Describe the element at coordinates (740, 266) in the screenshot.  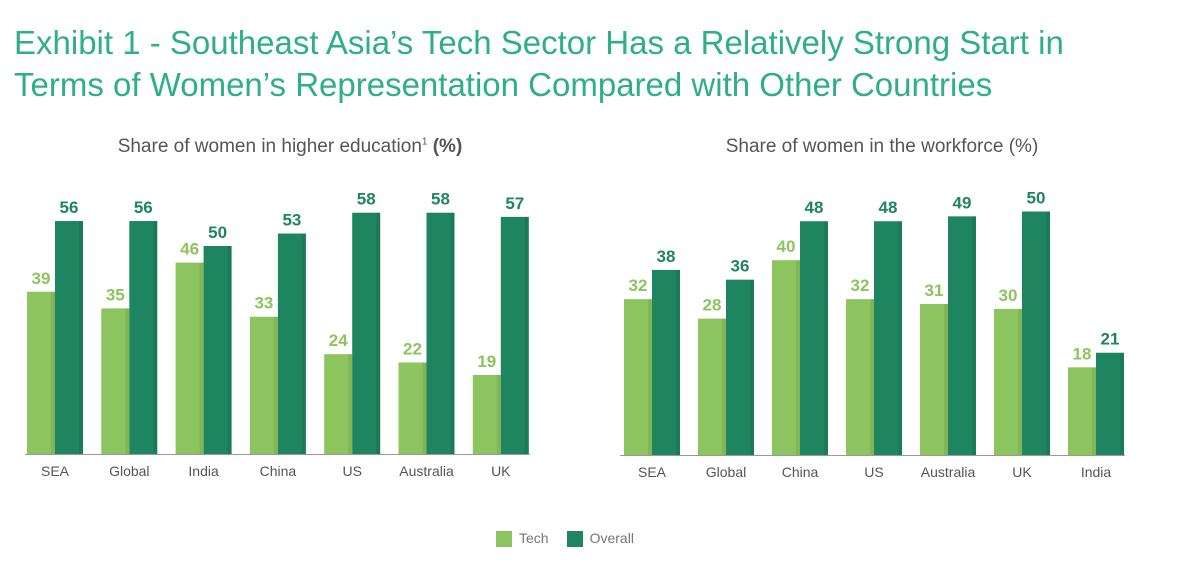
I see `data-label: 36` at that location.